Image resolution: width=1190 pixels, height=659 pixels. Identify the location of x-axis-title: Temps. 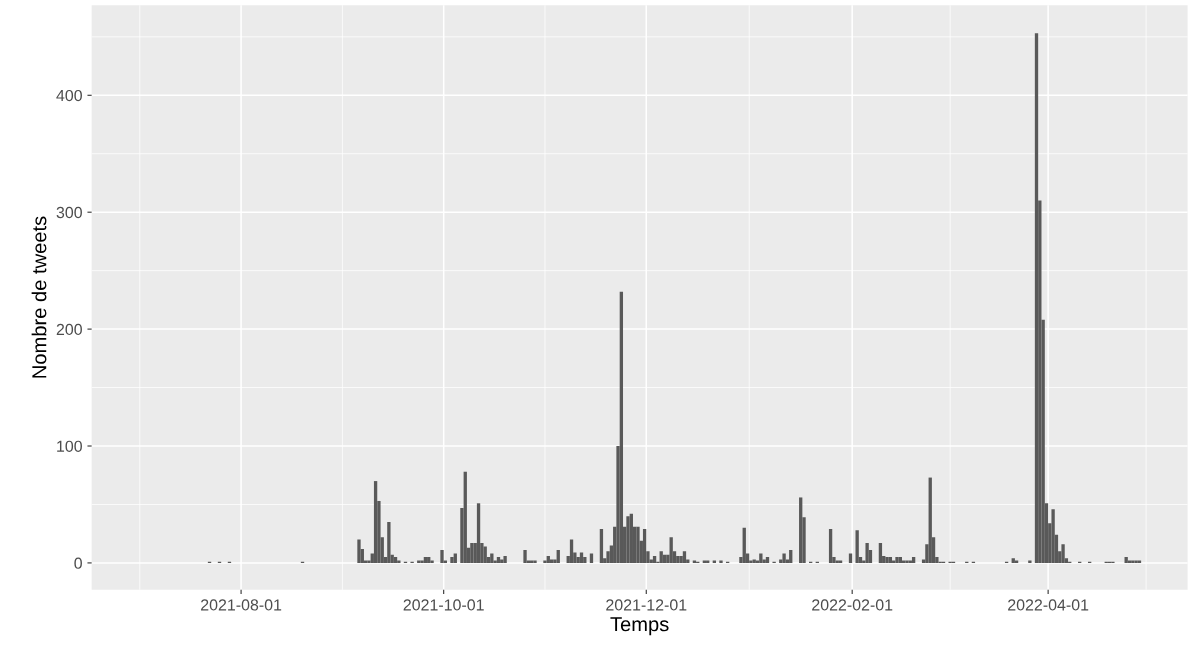
(639, 626).